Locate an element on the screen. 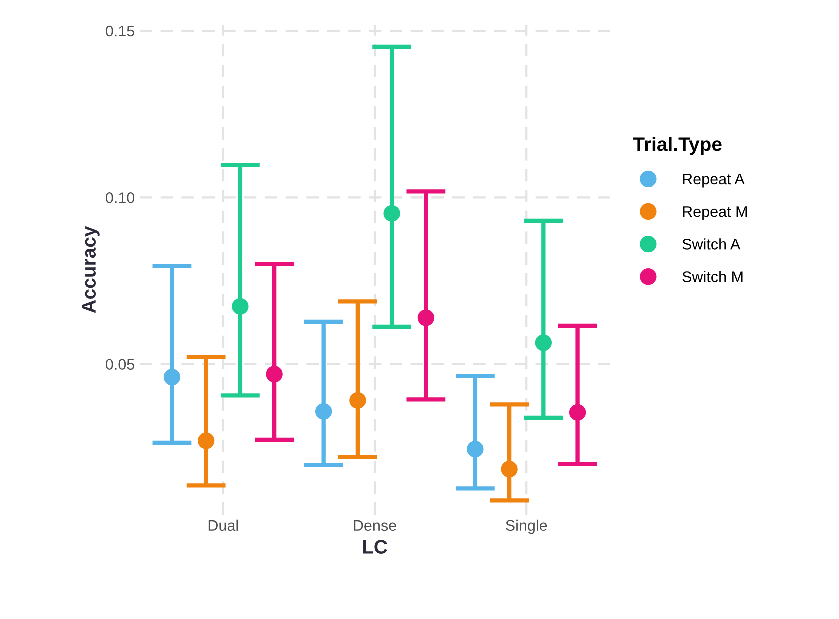 The height and width of the screenshot is (619, 839). y-tick-label: 0.10 is located at coordinates (120, 198).